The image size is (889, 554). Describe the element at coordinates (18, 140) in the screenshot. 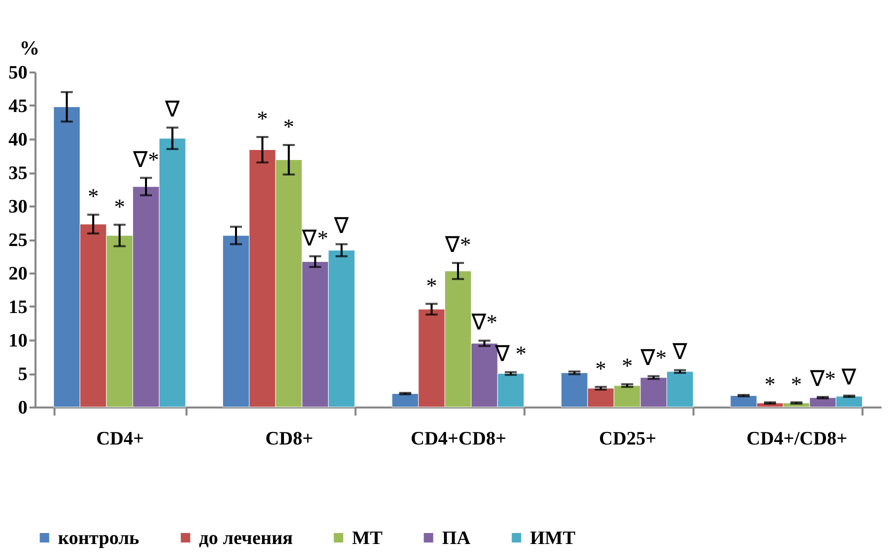

I see `y-tick-label: 40` at that location.